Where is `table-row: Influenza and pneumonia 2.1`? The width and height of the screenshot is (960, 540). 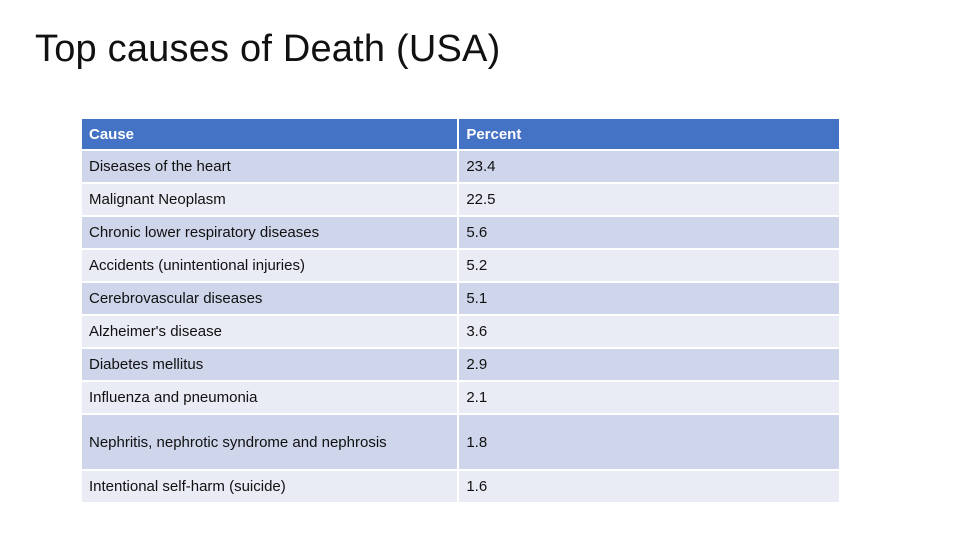 table-row: Influenza and pneumonia 2.1 is located at coordinates (460, 397).